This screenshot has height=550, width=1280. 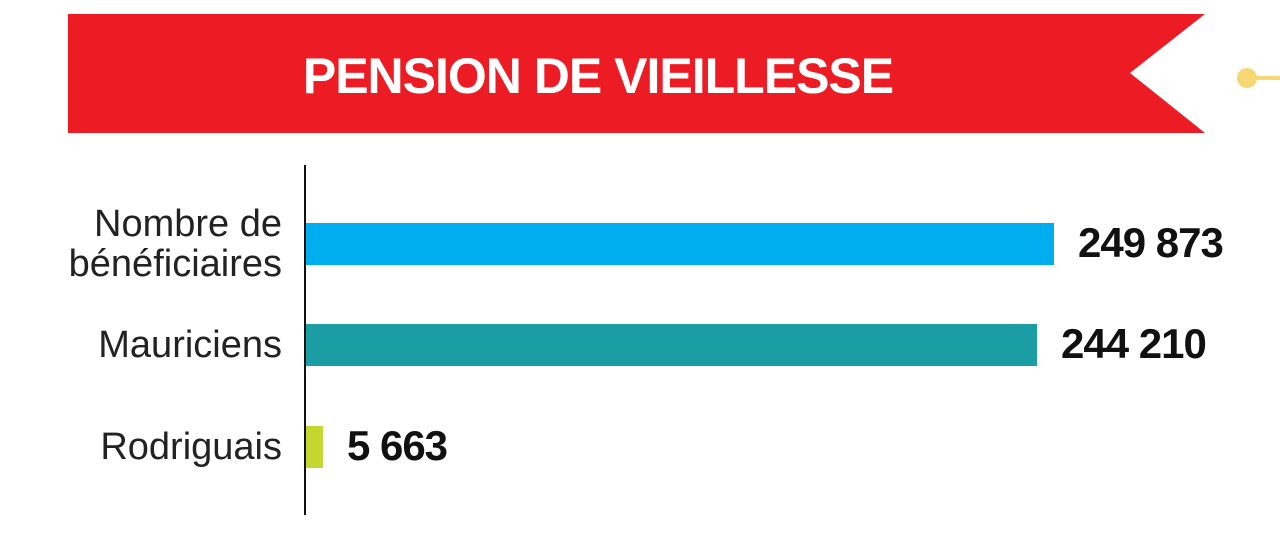 What do you see at coordinates (190, 345) in the screenshot?
I see `category-label: Mauriciens` at bounding box center [190, 345].